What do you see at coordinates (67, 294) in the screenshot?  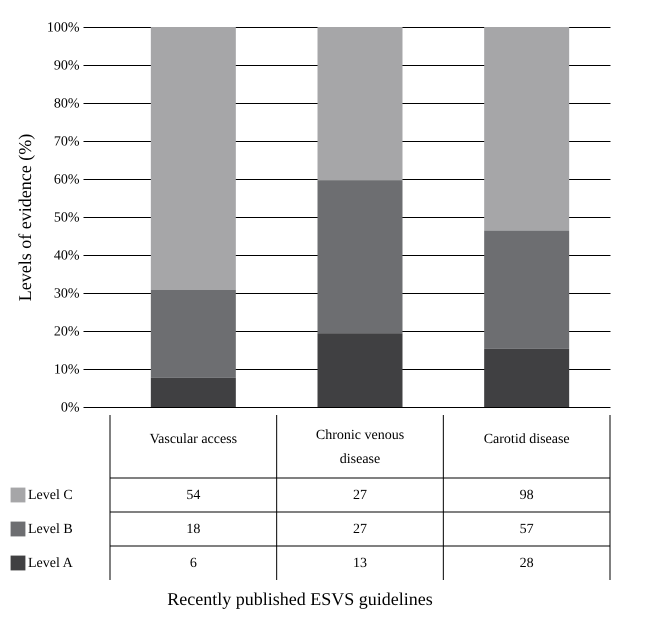 I see `y-tick-label: 30%` at bounding box center [67, 294].